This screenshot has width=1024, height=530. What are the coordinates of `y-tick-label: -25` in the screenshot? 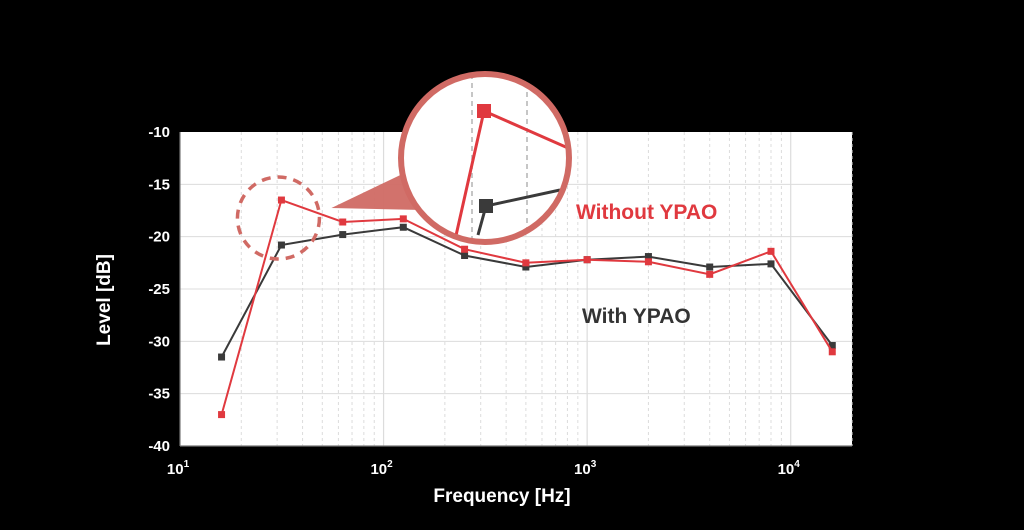 It's located at (159, 289).